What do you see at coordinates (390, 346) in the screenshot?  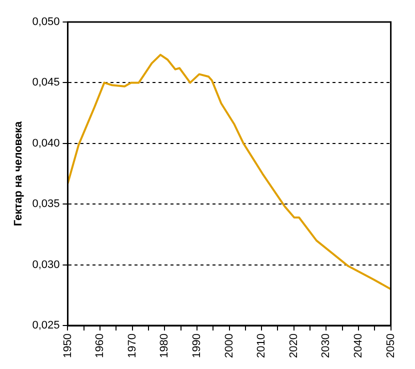 I see `x-tick-label: 2050` at bounding box center [390, 346].